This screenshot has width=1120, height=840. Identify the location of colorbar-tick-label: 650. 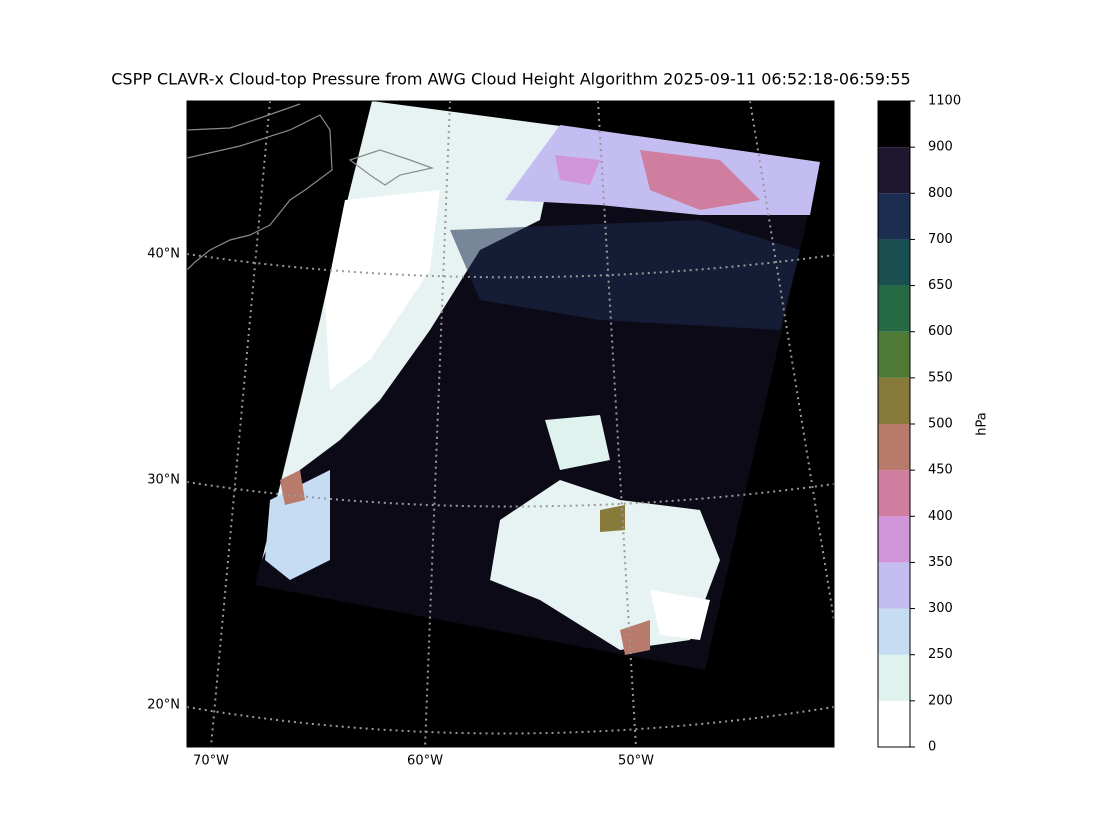
(940, 285).